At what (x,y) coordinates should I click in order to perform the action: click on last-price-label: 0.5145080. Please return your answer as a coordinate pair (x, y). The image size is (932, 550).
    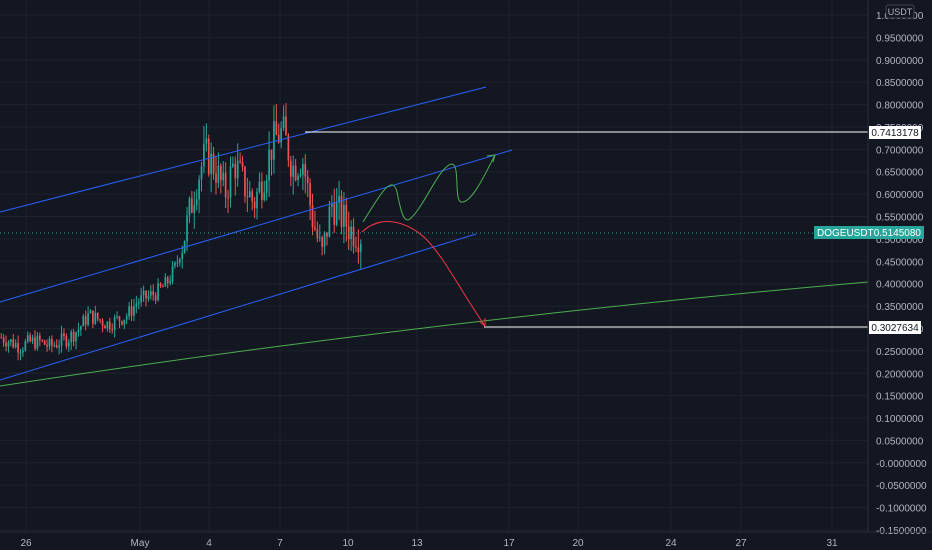
    Looking at the image, I should click on (898, 233).